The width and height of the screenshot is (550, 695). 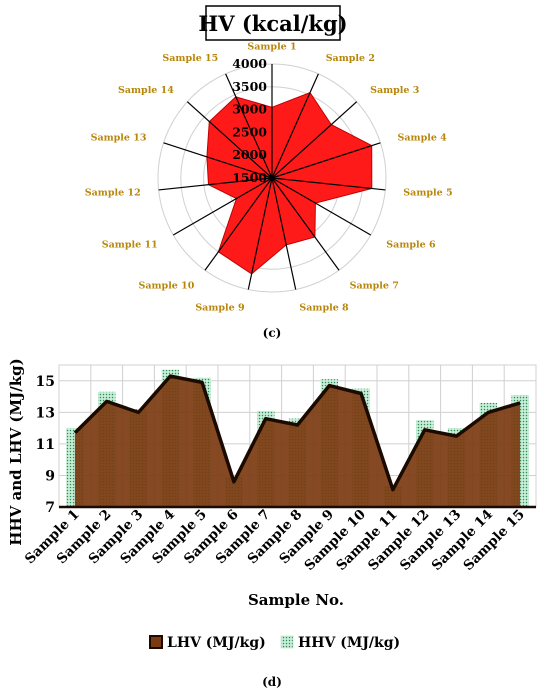 What do you see at coordinates (287, 642) in the screenshot?
I see `legend-hhv-swatch` at bounding box center [287, 642].